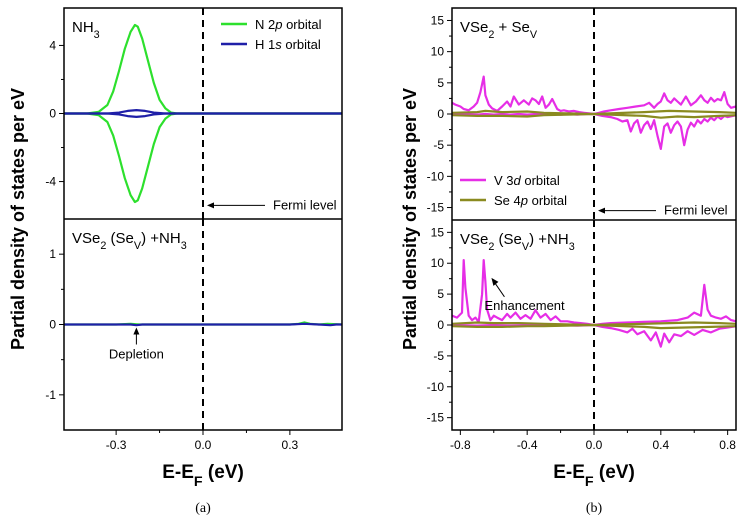 Image resolution: width=744 pixels, height=520 pixels. I want to click on series-line-h-1s-orbital, so click(203, 324).